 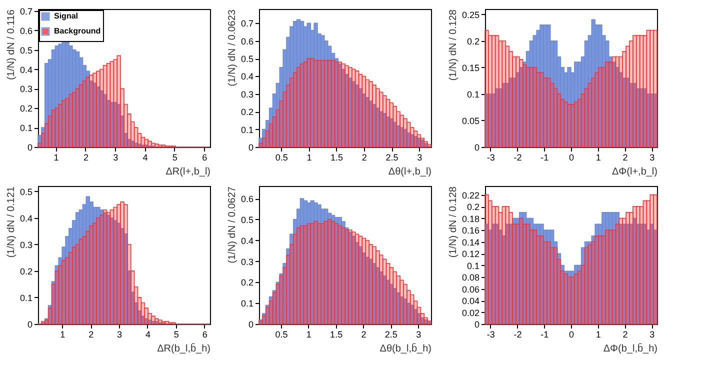 What do you see at coordinates (471, 277) in the screenshot?
I see `y-tick-label: 0.08` at bounding box center [471, 277].